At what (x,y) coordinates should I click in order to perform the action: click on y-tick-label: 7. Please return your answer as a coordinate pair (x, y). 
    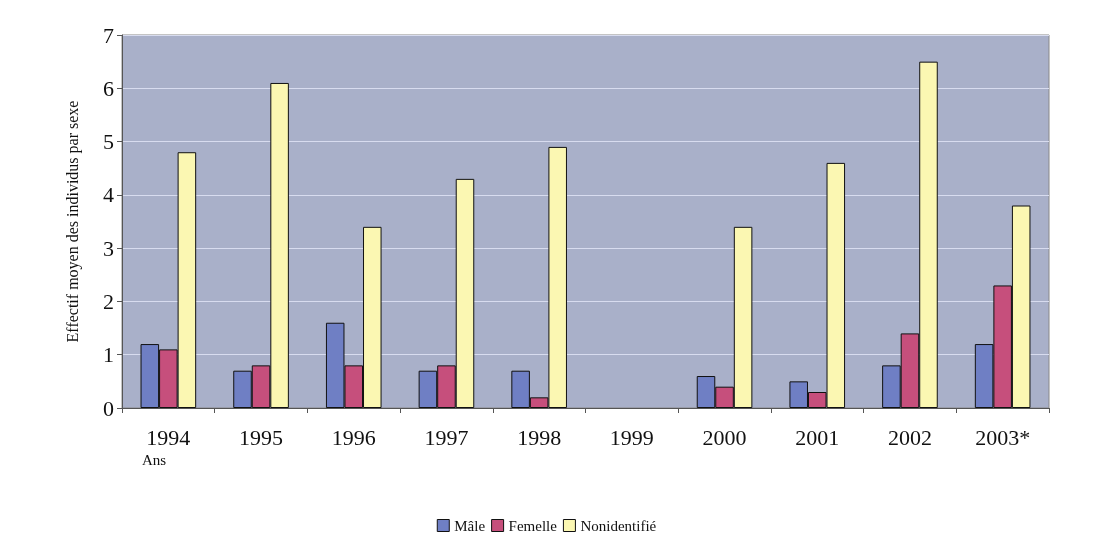
    Looking at the image, I should click on (108, 35).